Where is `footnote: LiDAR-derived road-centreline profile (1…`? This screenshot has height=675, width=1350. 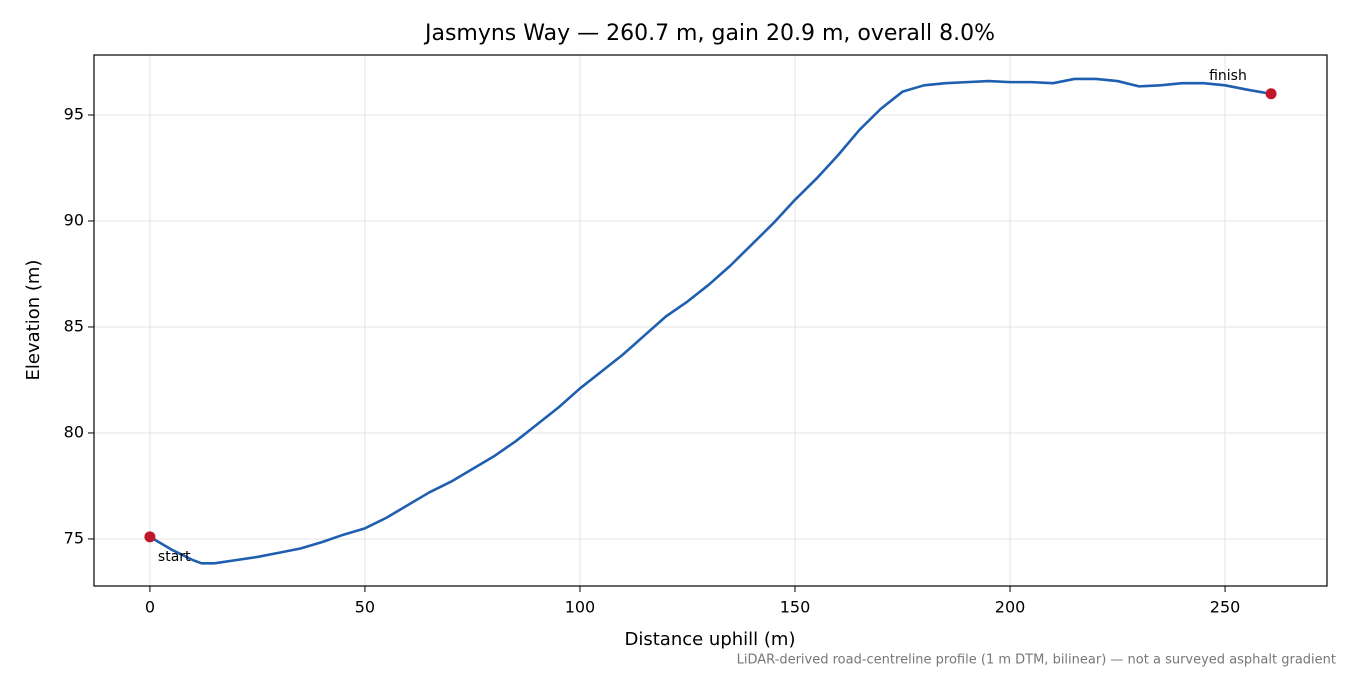 footnote: LiDAR-derived road-centreline profile (1… is located at coordinates (1036, 660).